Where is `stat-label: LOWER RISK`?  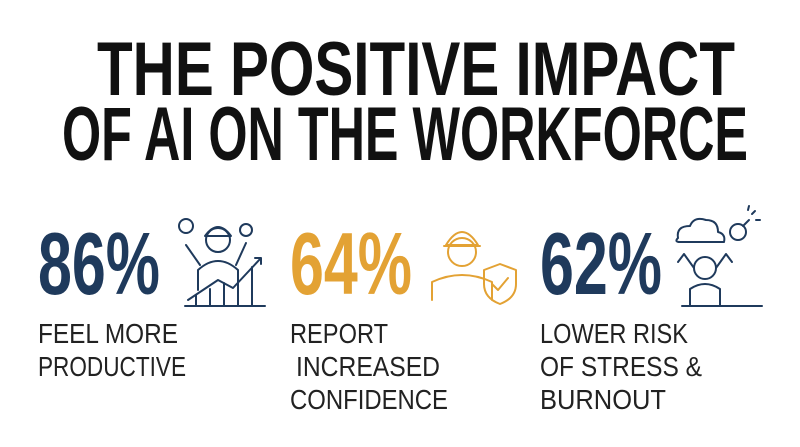
stat-label: LOWER RISK is located at coordinates (614, 333).